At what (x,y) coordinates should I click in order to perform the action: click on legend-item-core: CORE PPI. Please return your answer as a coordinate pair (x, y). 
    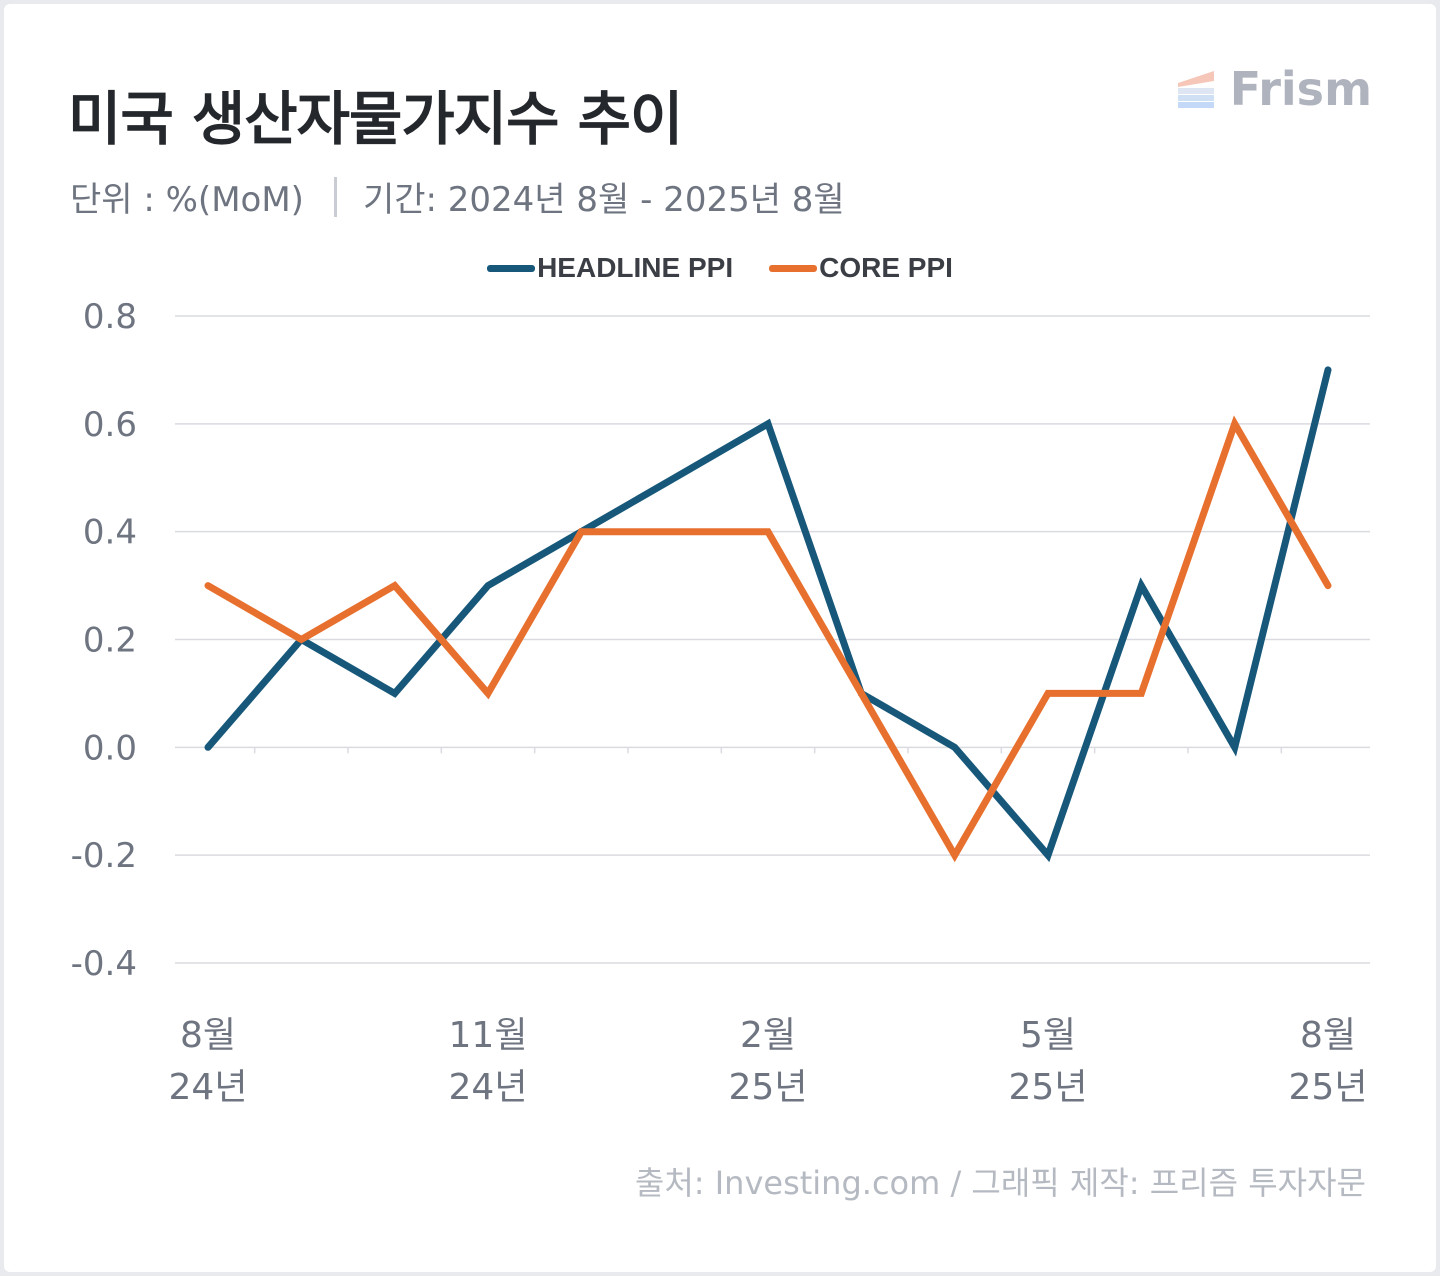
    Looking at the image, I should click on (861, 268).